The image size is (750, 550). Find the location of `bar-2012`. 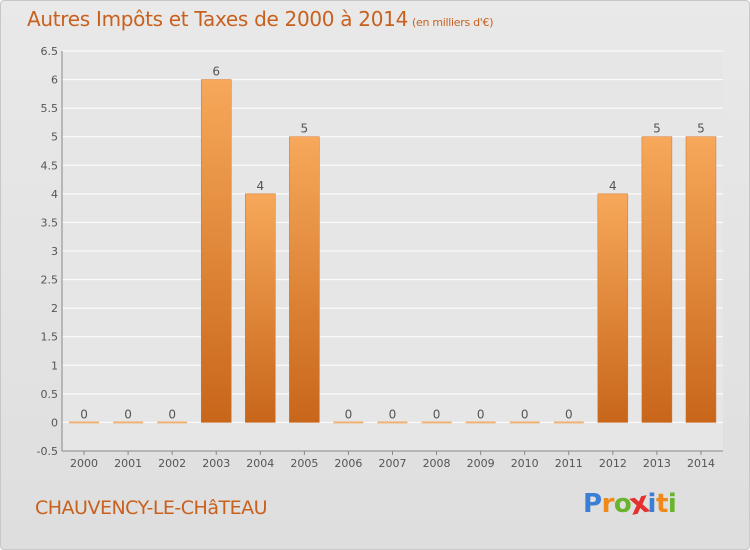

bar-2012 is located at coordinates (613, 308).